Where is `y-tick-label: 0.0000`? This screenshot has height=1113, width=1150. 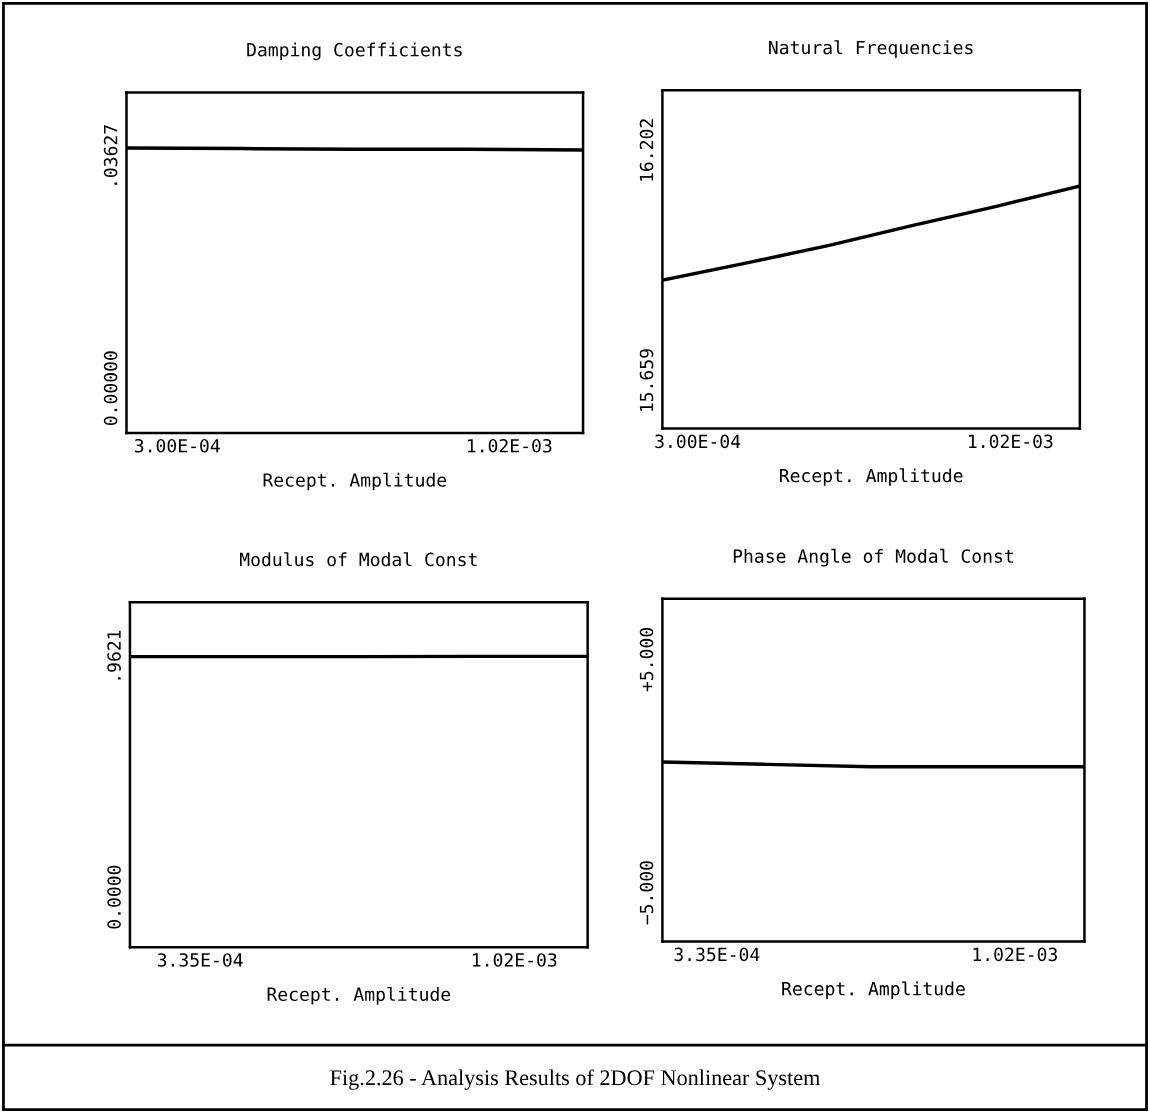
y-tick-label: 0.0000 is located at coordinates (114, 897).